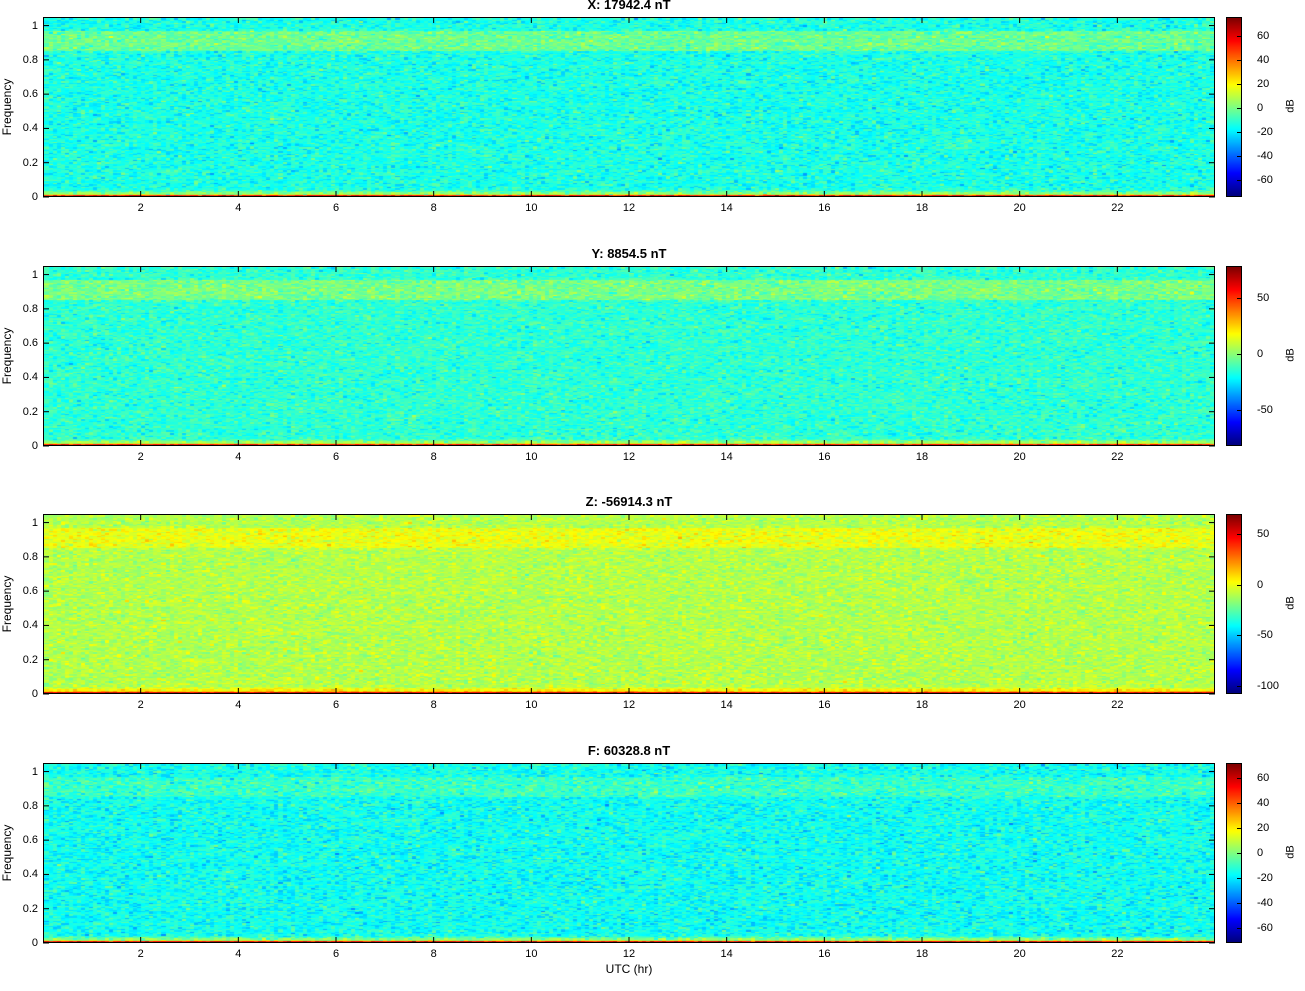 Image resolution: width=1305 pixels, height=991 pixels. What do you see at coordinates (824, 457) in the screenshot?
I see `x-tick-label: 16` at bounding box center [824, 457].